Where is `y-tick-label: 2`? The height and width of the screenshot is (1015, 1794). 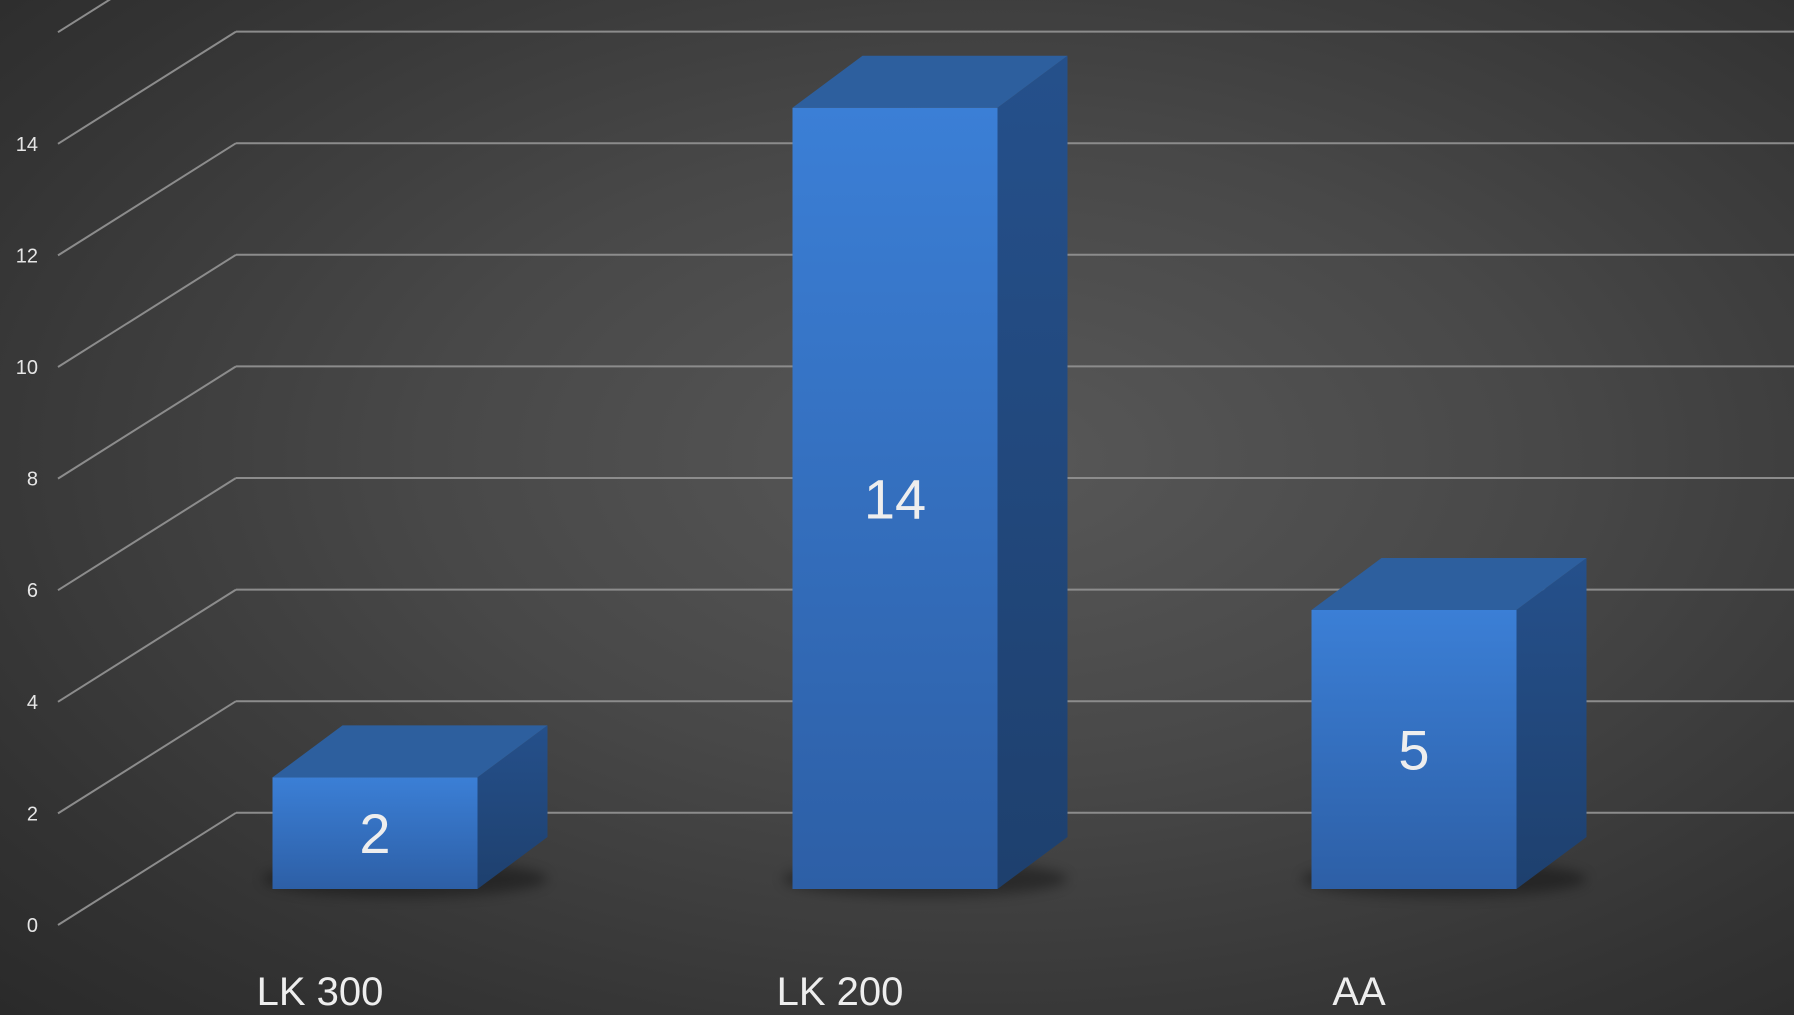 y-tick-label: 2 is located at coordinates (32, 814).